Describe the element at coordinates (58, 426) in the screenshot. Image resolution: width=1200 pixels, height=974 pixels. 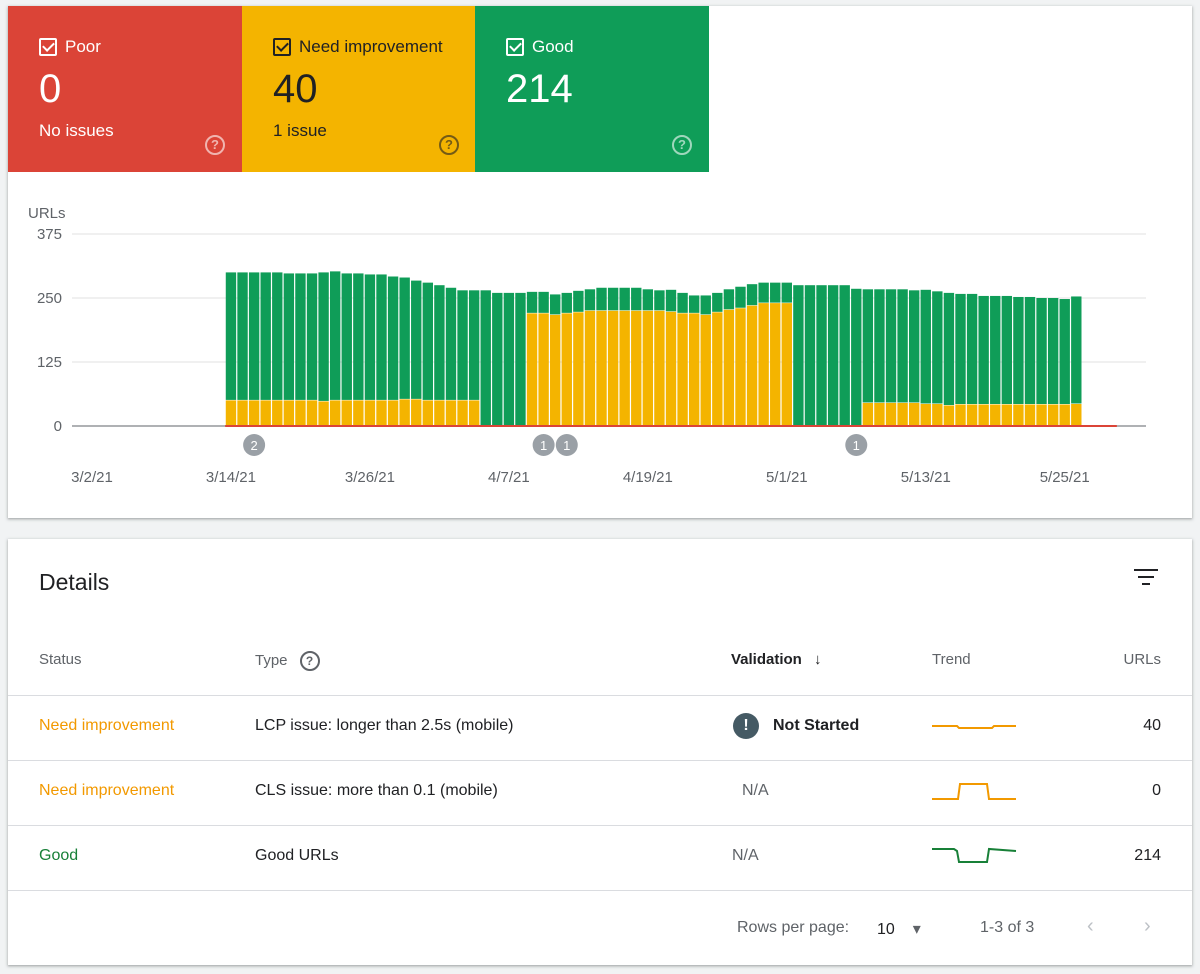
I see `y-tick-label: 0` at that location.